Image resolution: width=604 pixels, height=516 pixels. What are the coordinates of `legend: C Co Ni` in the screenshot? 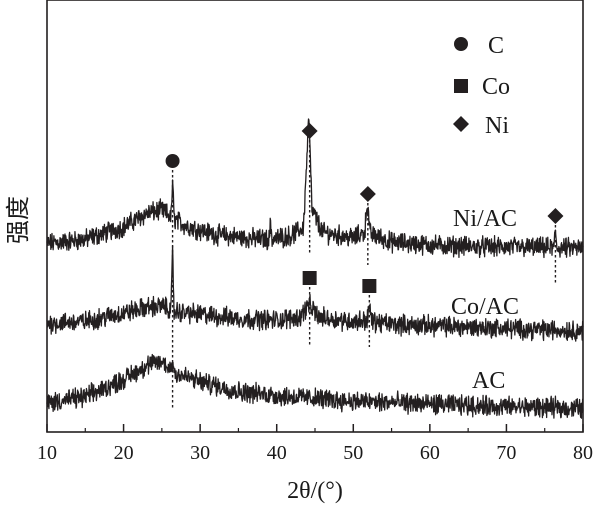 It's located at (481, 86).